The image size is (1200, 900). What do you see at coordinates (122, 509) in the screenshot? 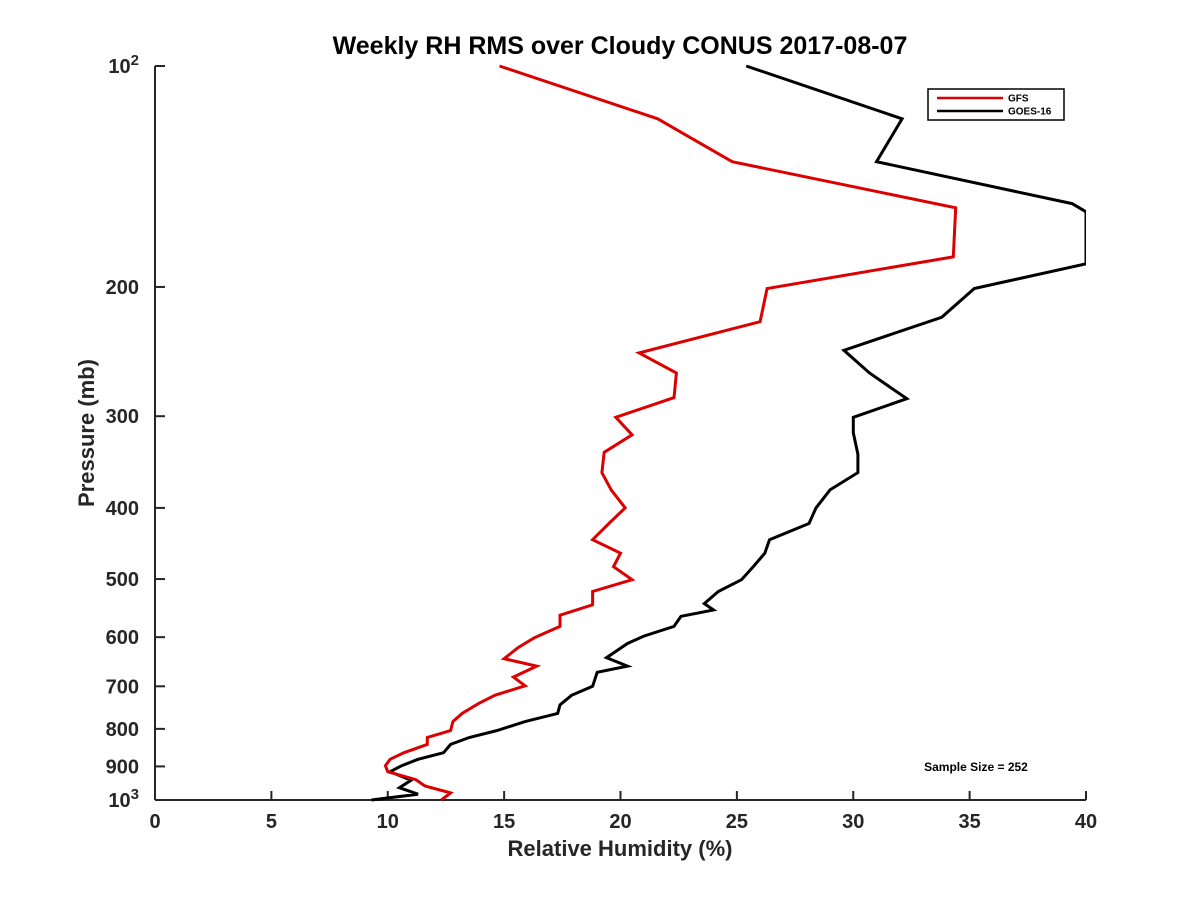
I see `y-tick-label: 400` at bounding box center [122, 509].